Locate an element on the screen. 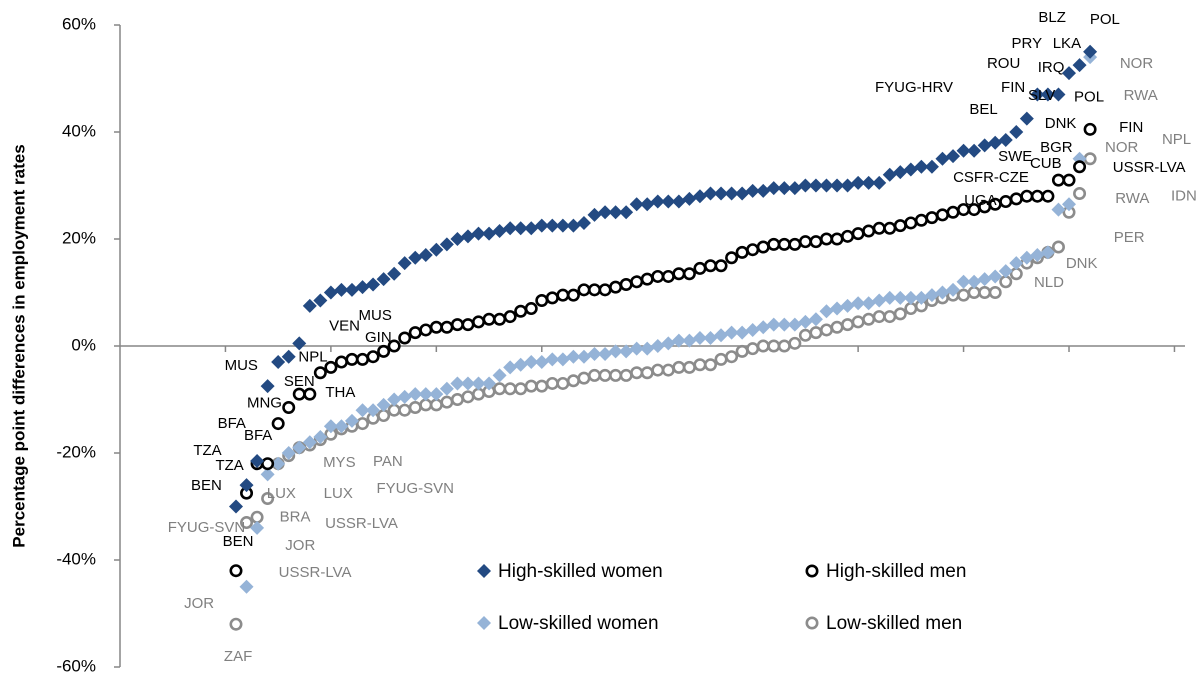  annotation: LKA is located at coordinates (1067, 43).